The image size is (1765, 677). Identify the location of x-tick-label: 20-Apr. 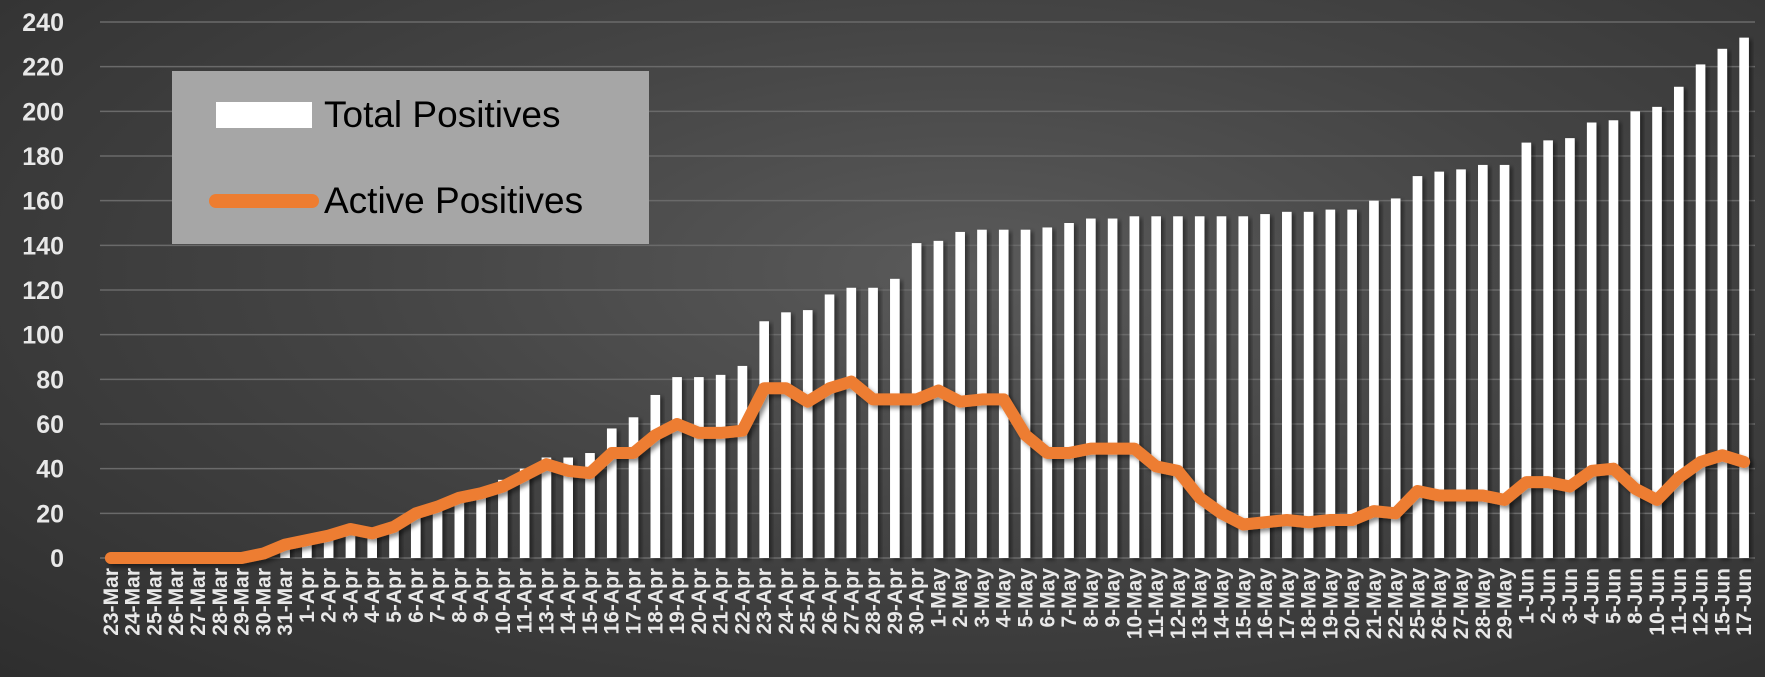
(699, 601).